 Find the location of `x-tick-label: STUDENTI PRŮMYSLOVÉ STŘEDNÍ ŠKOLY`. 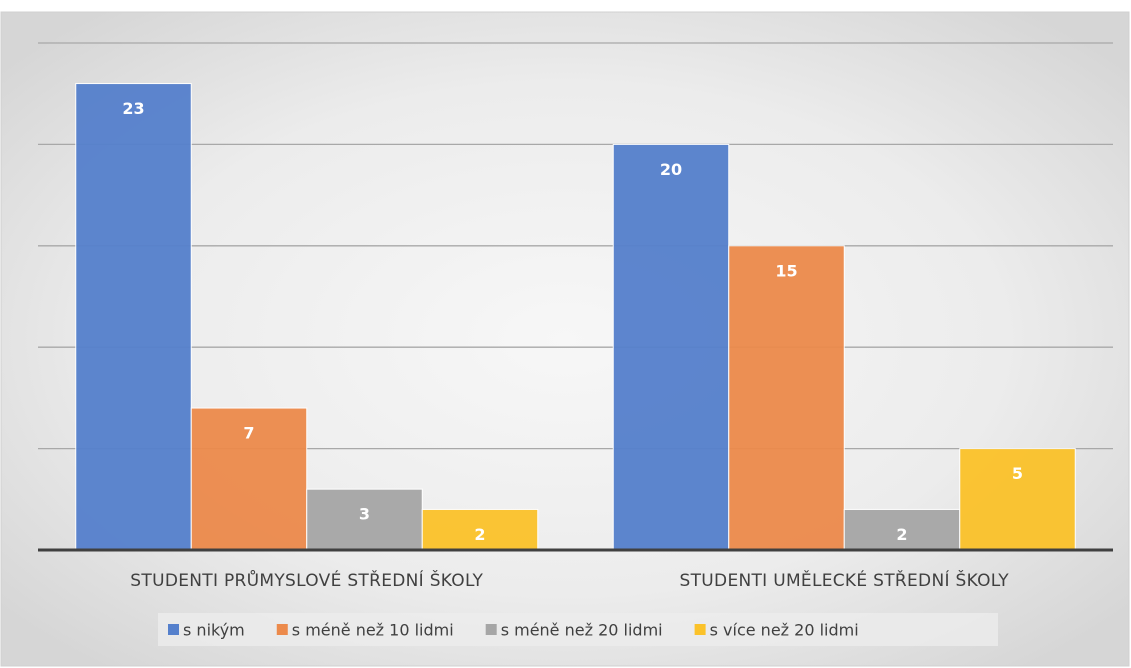

x-tick-label: STUDENTI PRŮMYSLOVÉ STŘEDNÍ ŠKOLY is located at coordinates (306, 580).